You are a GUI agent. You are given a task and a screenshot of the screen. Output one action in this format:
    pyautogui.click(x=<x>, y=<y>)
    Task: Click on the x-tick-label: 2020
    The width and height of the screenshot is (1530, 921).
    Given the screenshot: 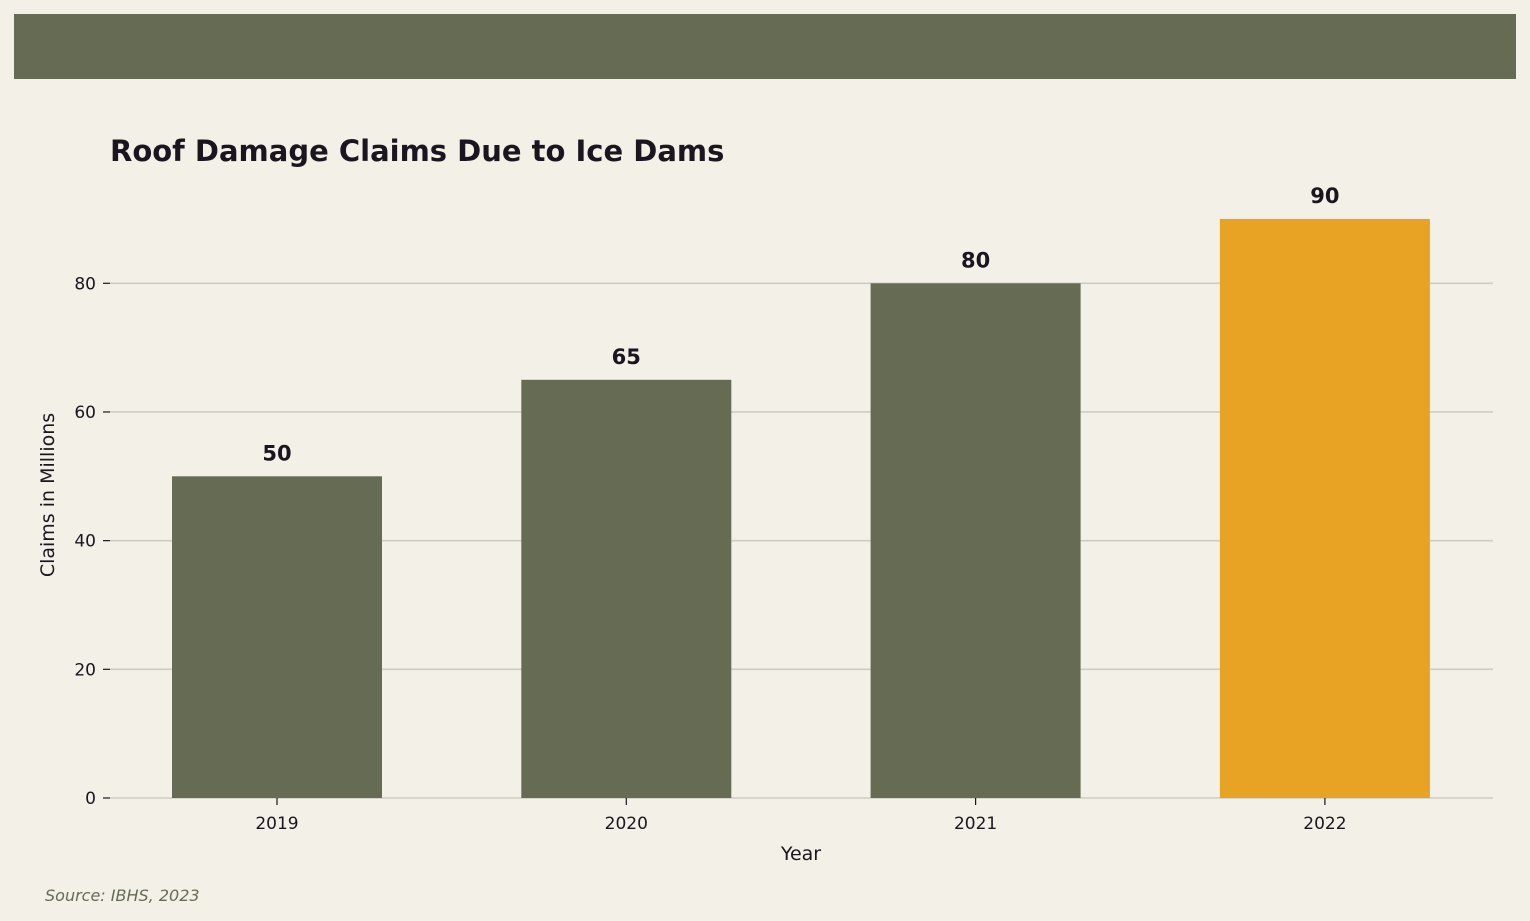 What is the action you would take?
    pyautogui.click(x=626, y=824)
    